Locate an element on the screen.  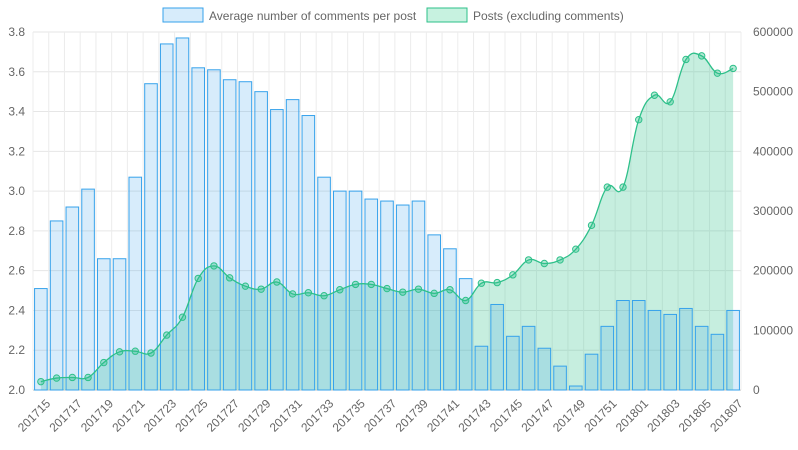
legend-item-posts: Posts (excluding comments) is located at coordinates (525, 15).